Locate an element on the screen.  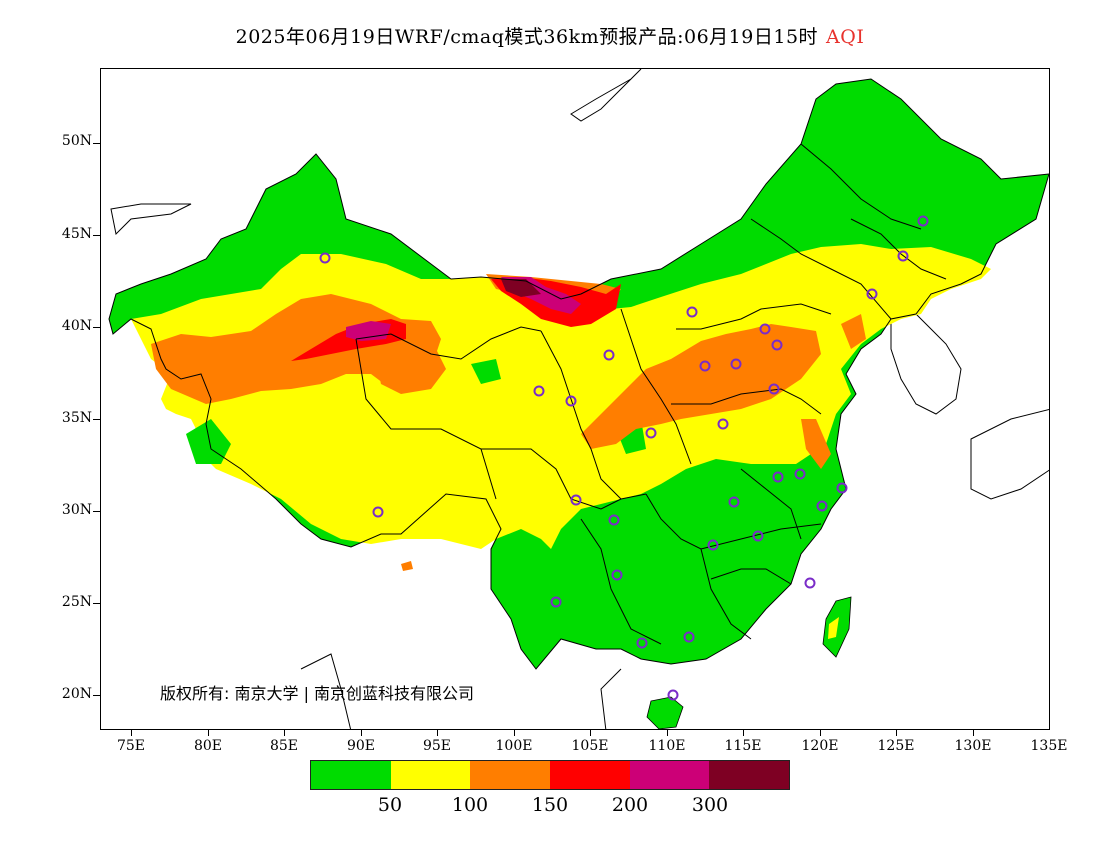
legend-threshold: 50 is located at coordinates (390, 805).